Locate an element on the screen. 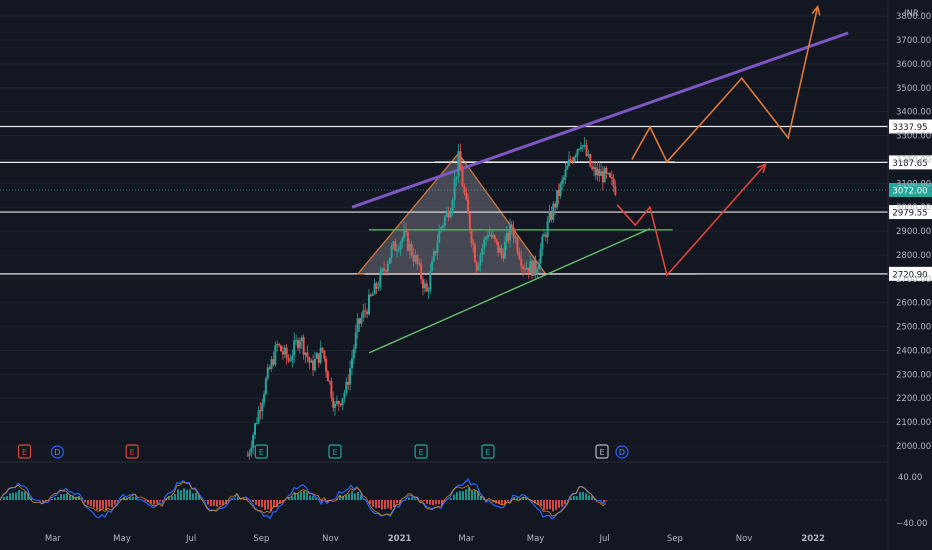  price-tick-label: 2900.00 is located at coordinates (913, 232).